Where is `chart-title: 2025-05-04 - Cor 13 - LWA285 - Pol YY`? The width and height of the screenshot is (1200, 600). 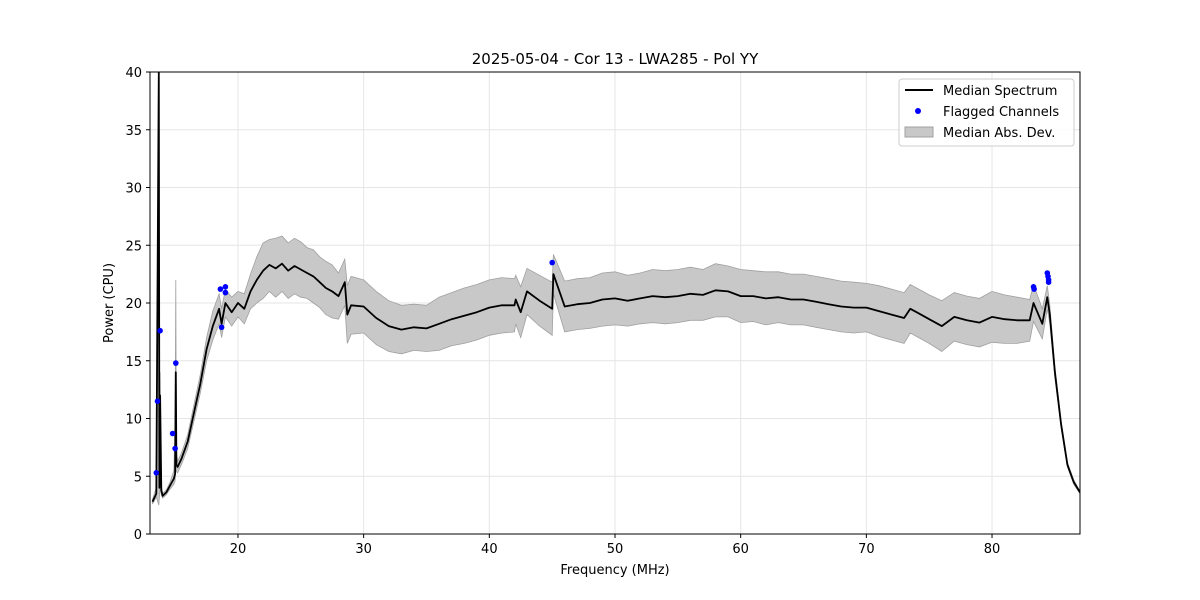
chart-title: 2025-05-04 - Cor 13 - LWA285 - Pol YY is located at coordinates (615, 59).